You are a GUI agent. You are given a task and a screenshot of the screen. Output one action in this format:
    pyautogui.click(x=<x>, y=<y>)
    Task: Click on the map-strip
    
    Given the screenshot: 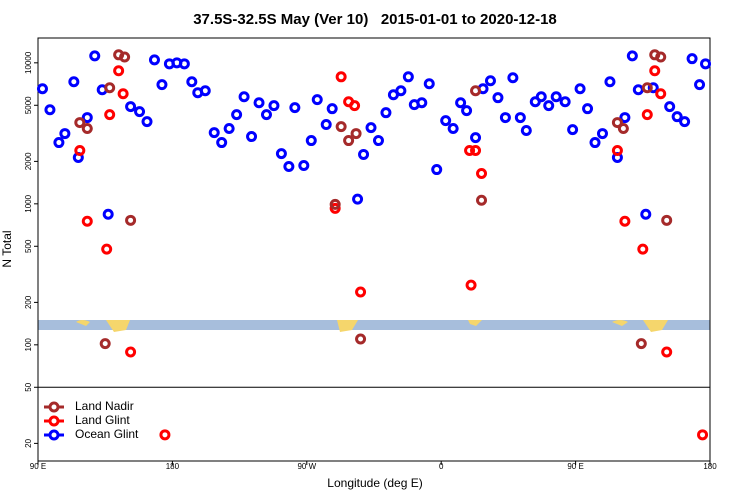 What is the action you would take?
    pyautogui.click(x=374, y=326)
    